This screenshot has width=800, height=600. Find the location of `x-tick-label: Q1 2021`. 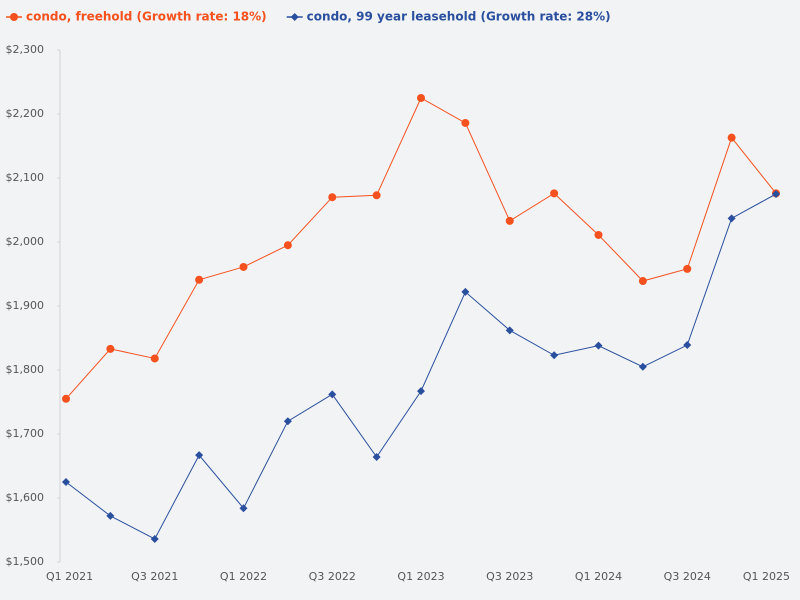

x-tick-label: Q1 2021 is located at coordinates (69, 576).